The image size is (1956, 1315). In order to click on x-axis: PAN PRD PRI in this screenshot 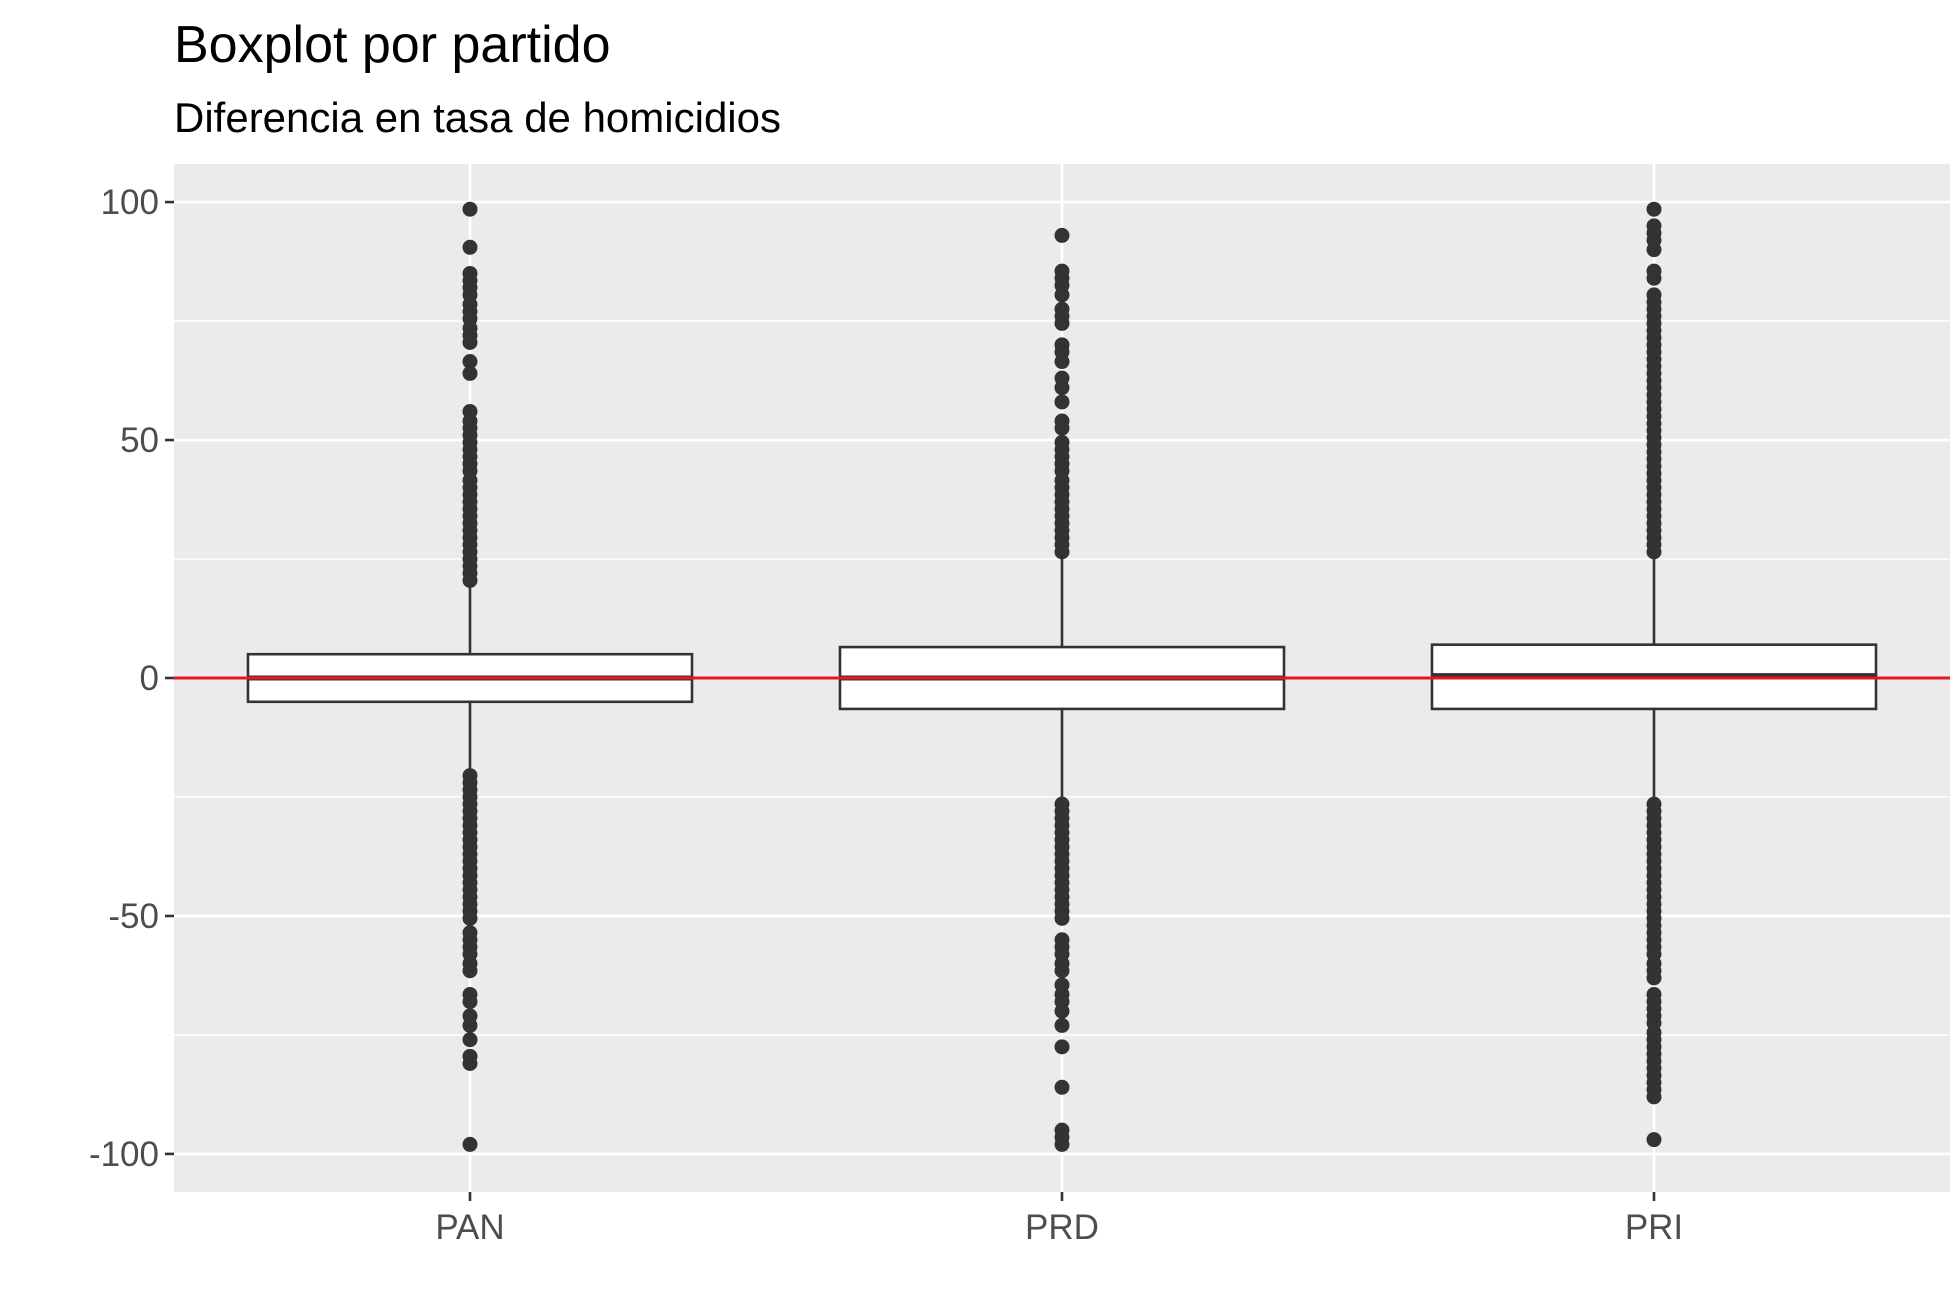, I will do `click(1059, 1219)`.